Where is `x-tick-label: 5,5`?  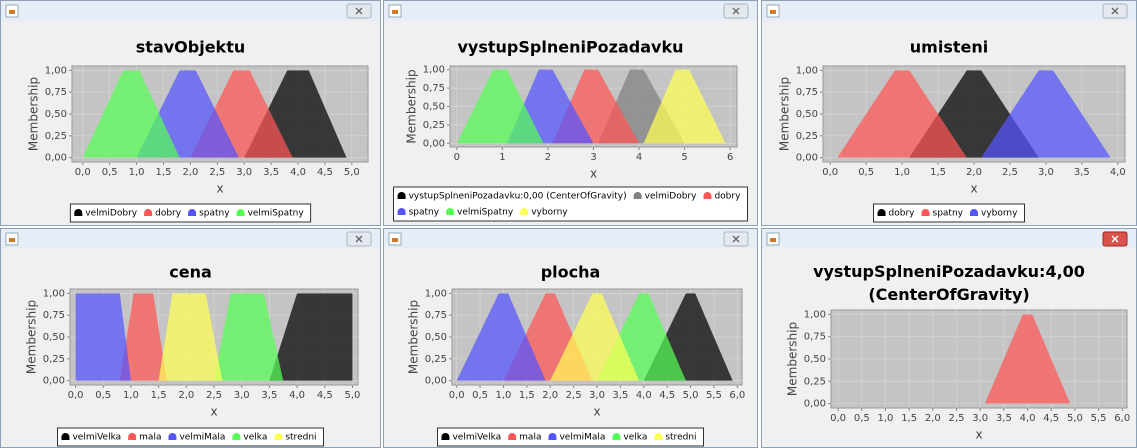
x-tick-label: 5,5 is located at coordinates (1099, 418).